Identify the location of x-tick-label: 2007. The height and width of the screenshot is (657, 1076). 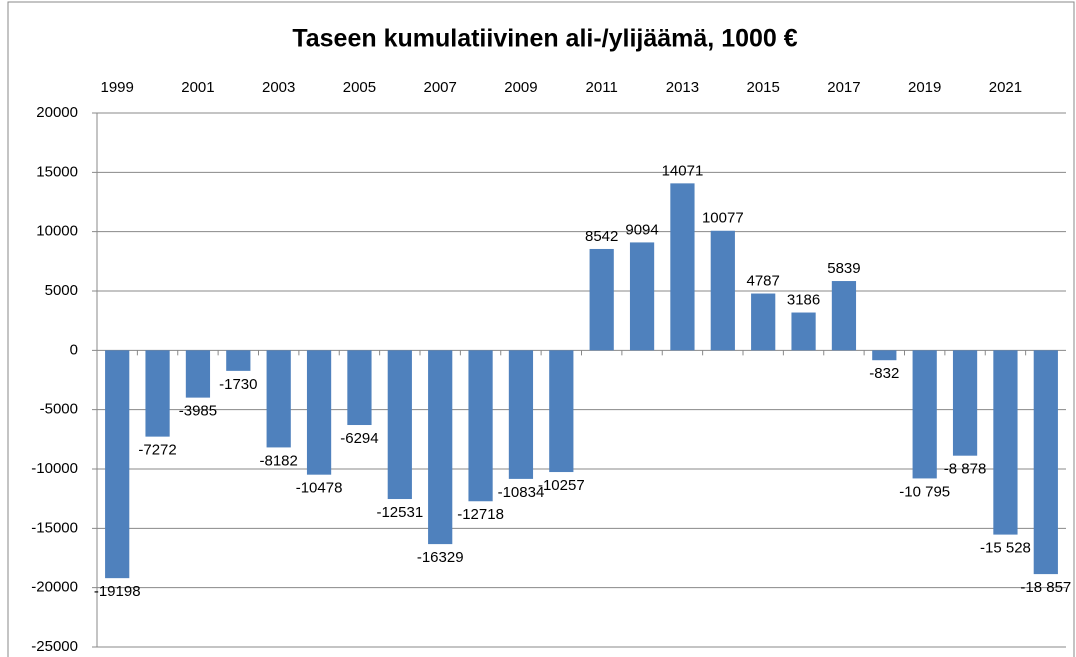
(440, 87).